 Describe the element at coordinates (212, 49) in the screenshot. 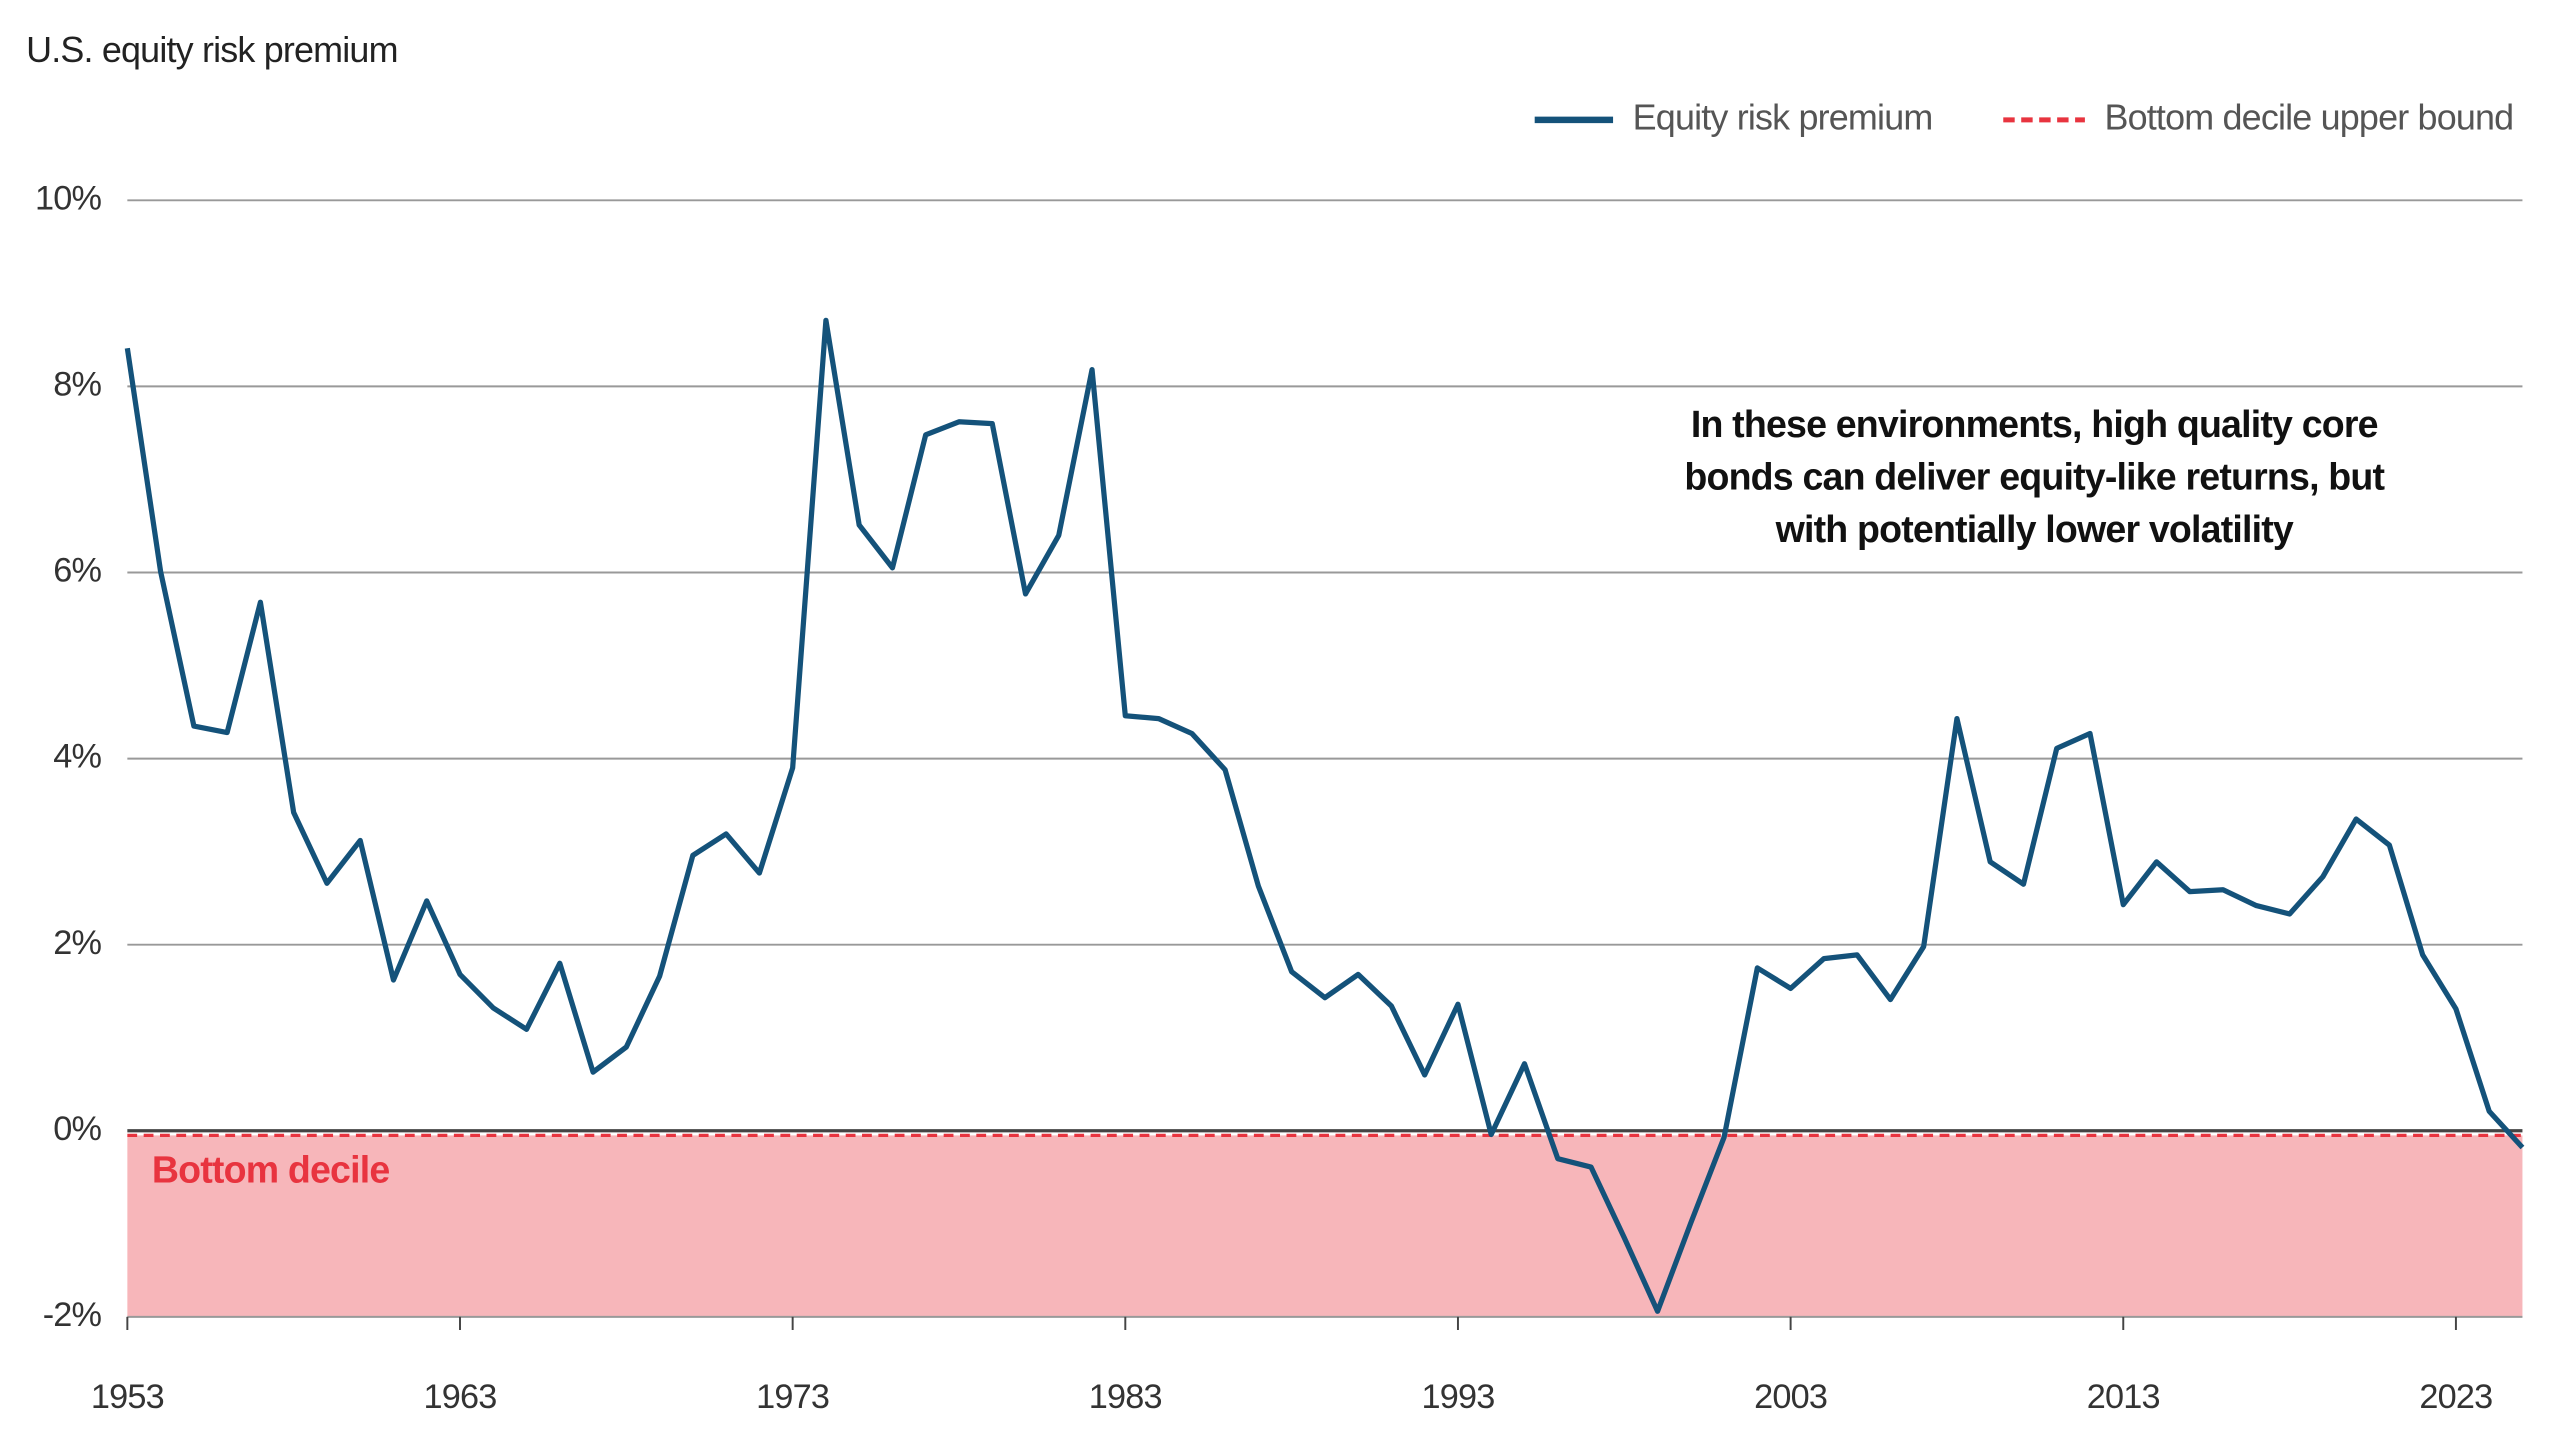

I see `chart-title: U.S. equity risk premium` at that location.